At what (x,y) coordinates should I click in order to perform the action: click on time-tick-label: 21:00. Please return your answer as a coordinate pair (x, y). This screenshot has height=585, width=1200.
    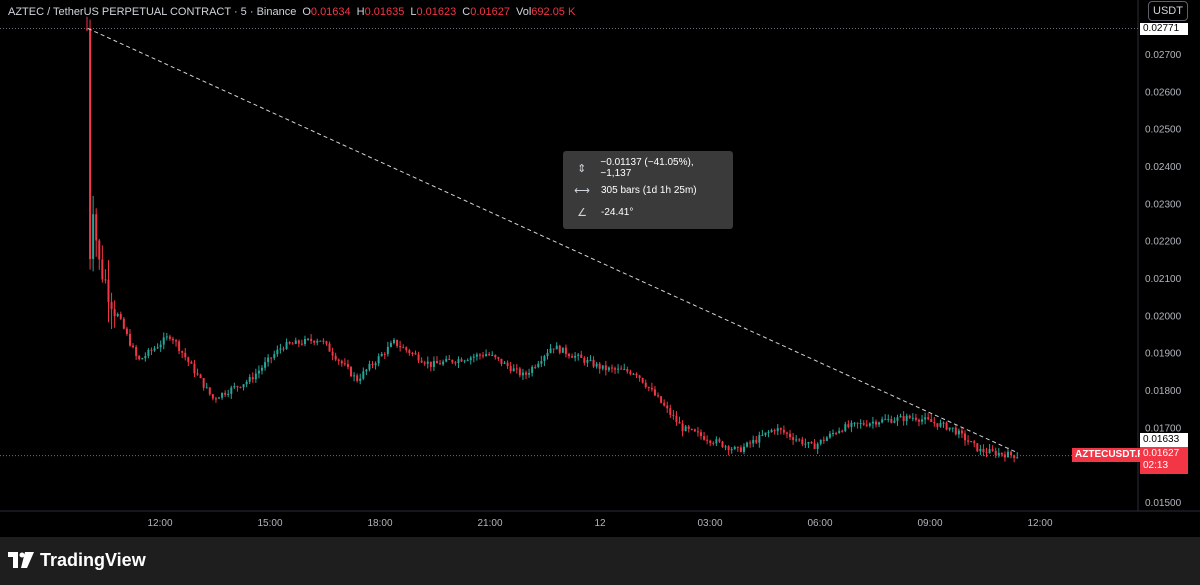
    Looking at the image, I should click on (489, 523).